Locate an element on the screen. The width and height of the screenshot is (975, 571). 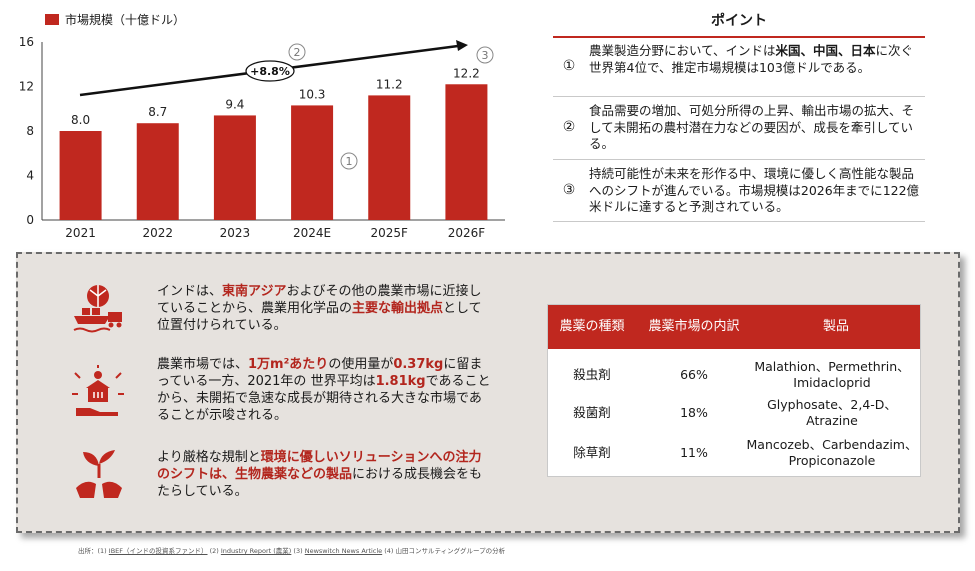
bullet-text: として位置付けられている。 is located at coordinates (319, 317).